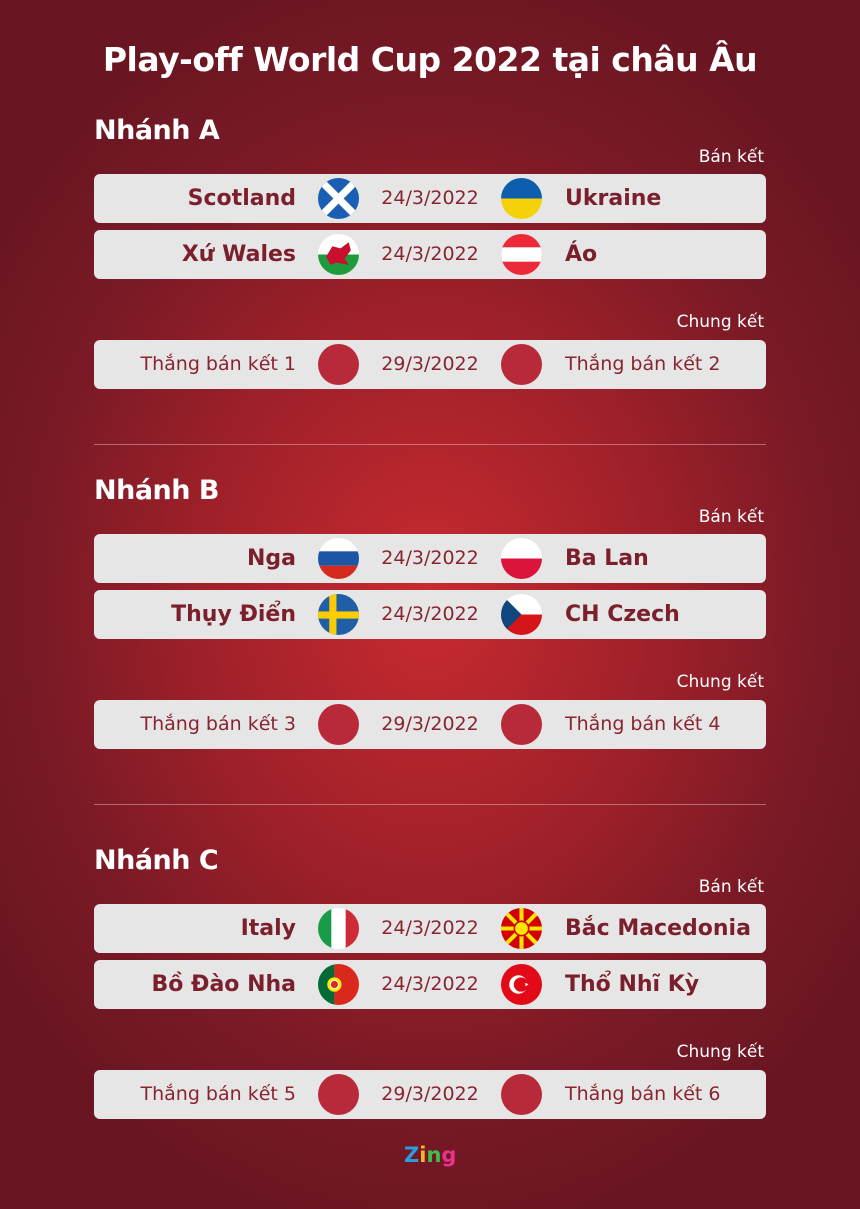 This screenshot has width=860, height=1209. What do you see at coordinates (658, 928) in the screenshot?
I see `away-team: Bắc Macedonia` at bounding box center [658, 928].